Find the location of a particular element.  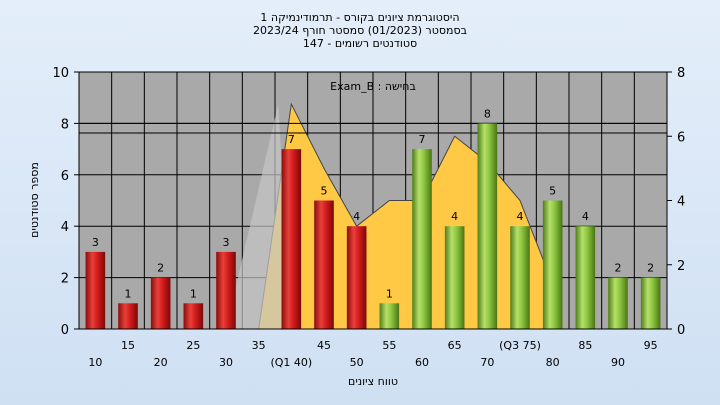

y-tick-label: 6 is located at coordinates (65, 176).